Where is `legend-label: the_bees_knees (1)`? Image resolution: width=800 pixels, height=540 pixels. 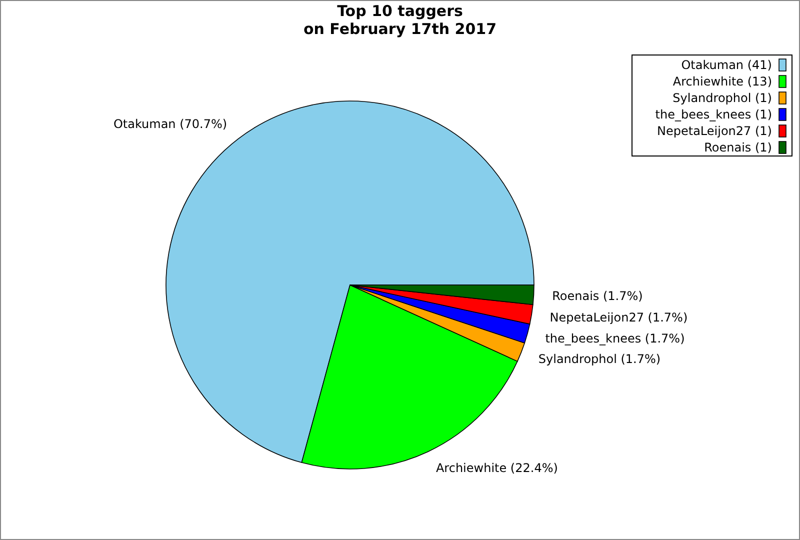
legend-label: the_bees_knees (1) is located at coordinates (713, 115).